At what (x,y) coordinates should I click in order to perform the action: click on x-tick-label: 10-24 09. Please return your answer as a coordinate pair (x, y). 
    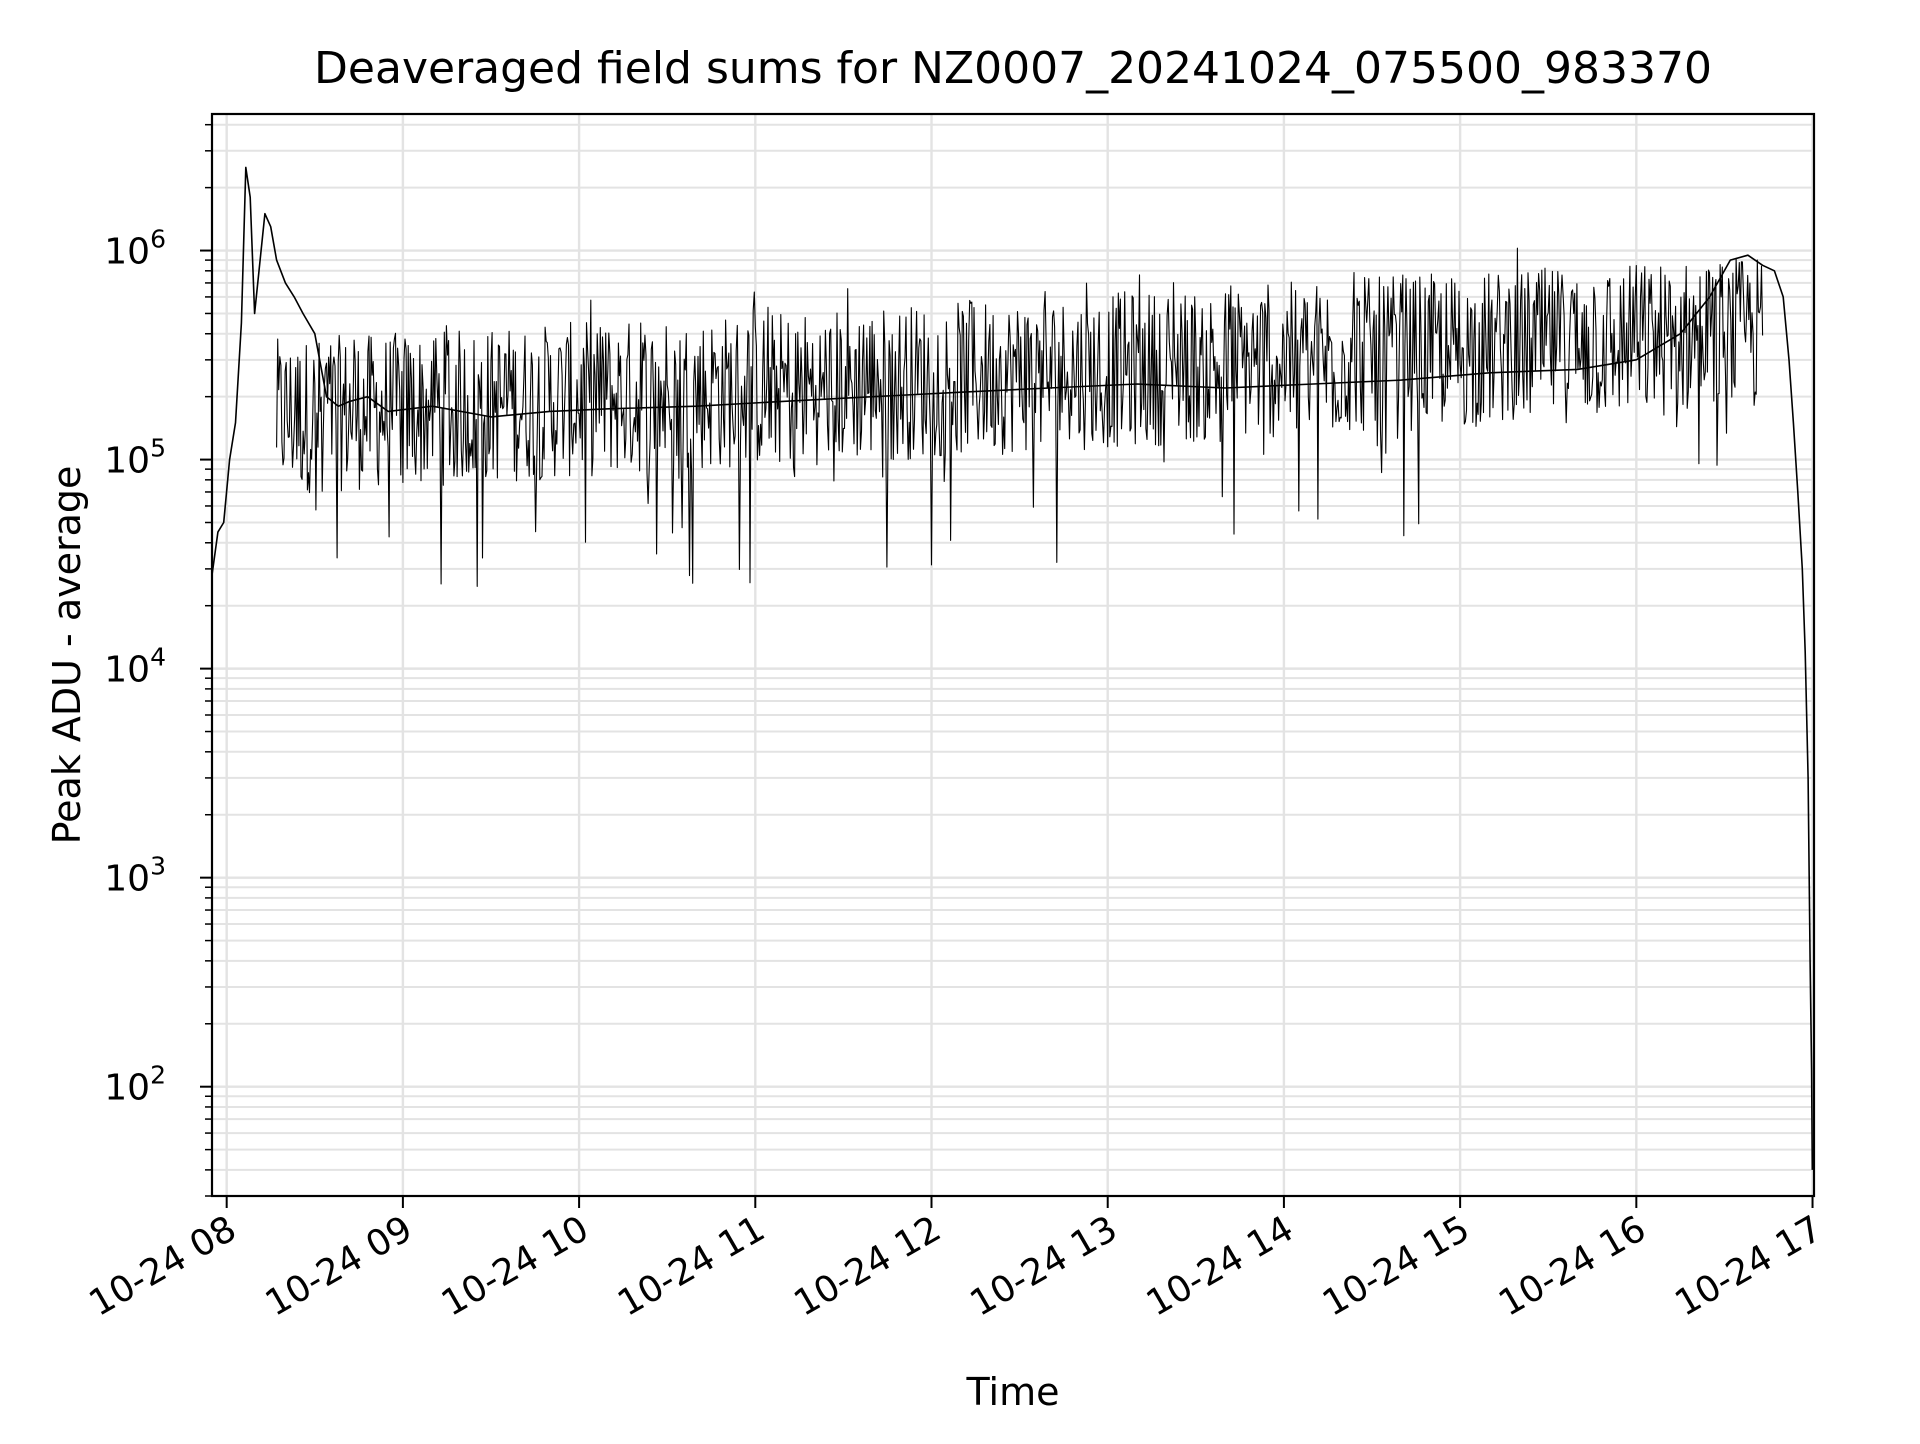
    Looking at the image, I should click on (339, 1266).